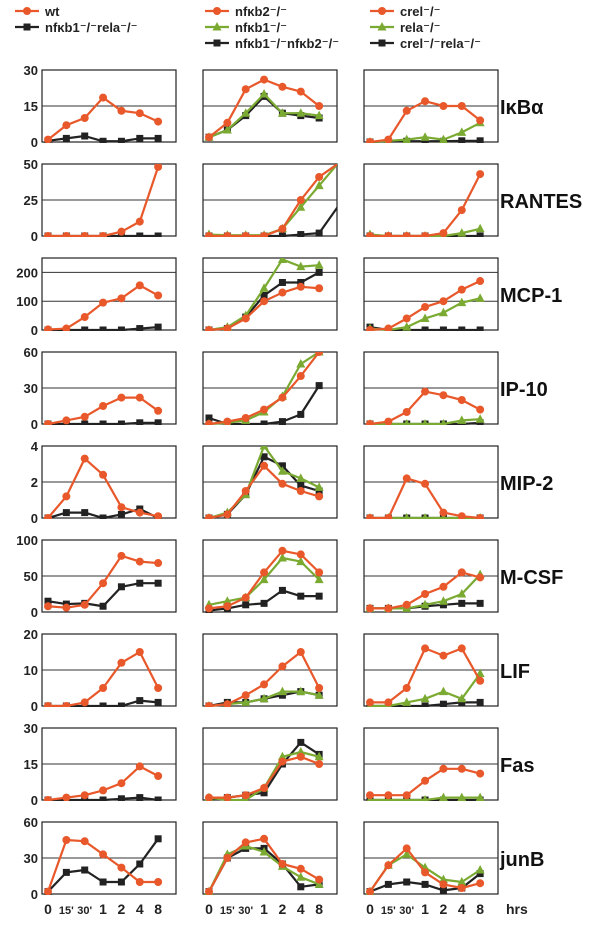  I want to click on x-tick-label: 8, so click(319, 909).